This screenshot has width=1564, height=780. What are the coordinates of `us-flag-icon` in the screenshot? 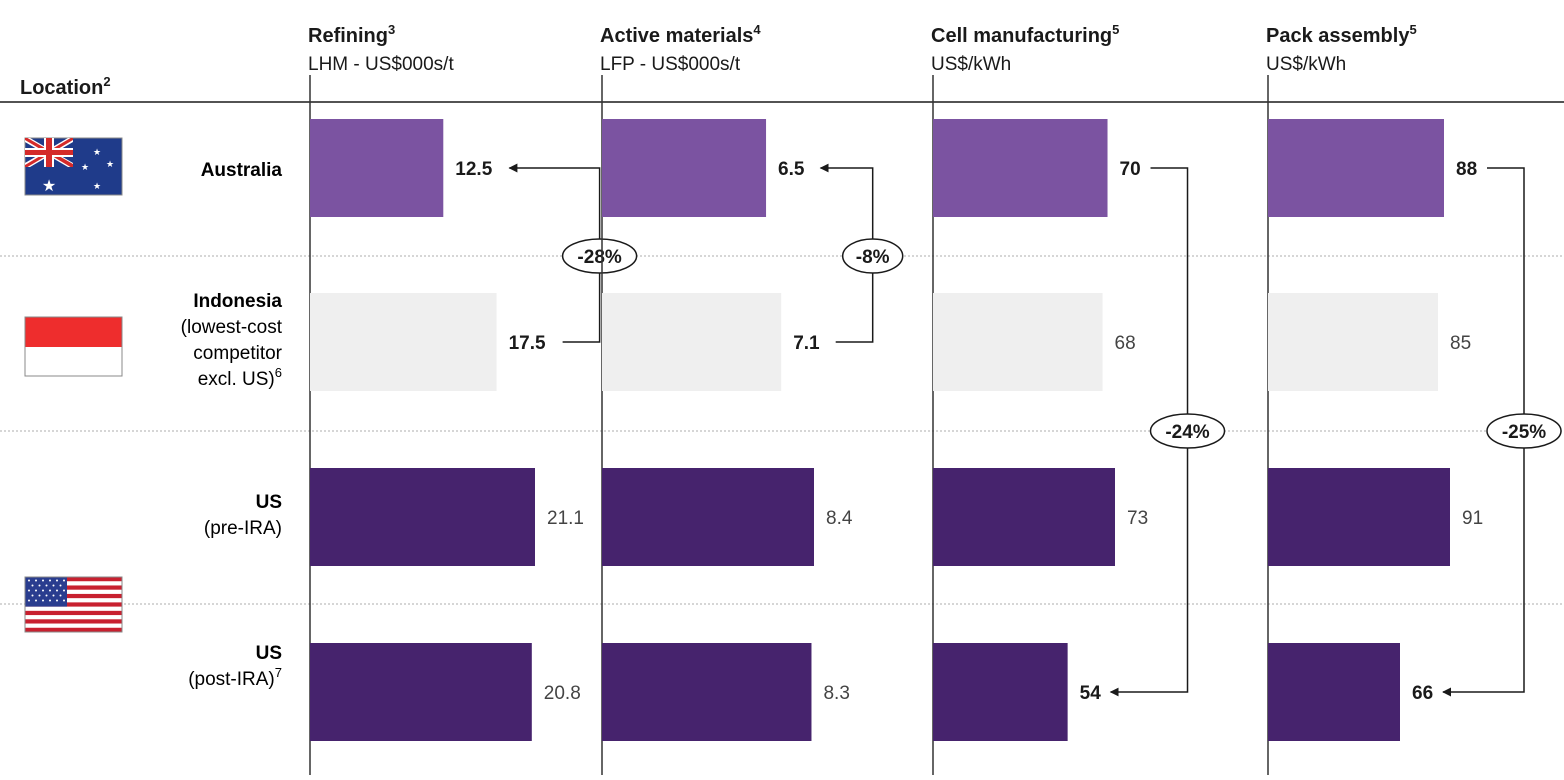 It's located at (73, 604).